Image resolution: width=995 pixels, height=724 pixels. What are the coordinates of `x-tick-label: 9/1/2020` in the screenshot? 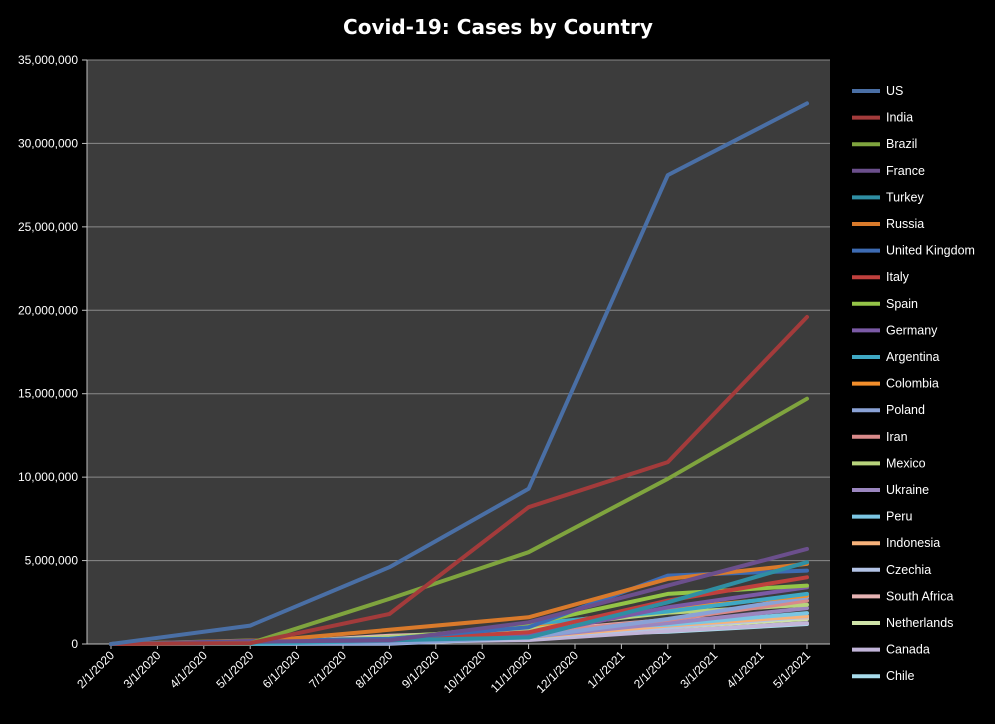 It's located at (420, 669).